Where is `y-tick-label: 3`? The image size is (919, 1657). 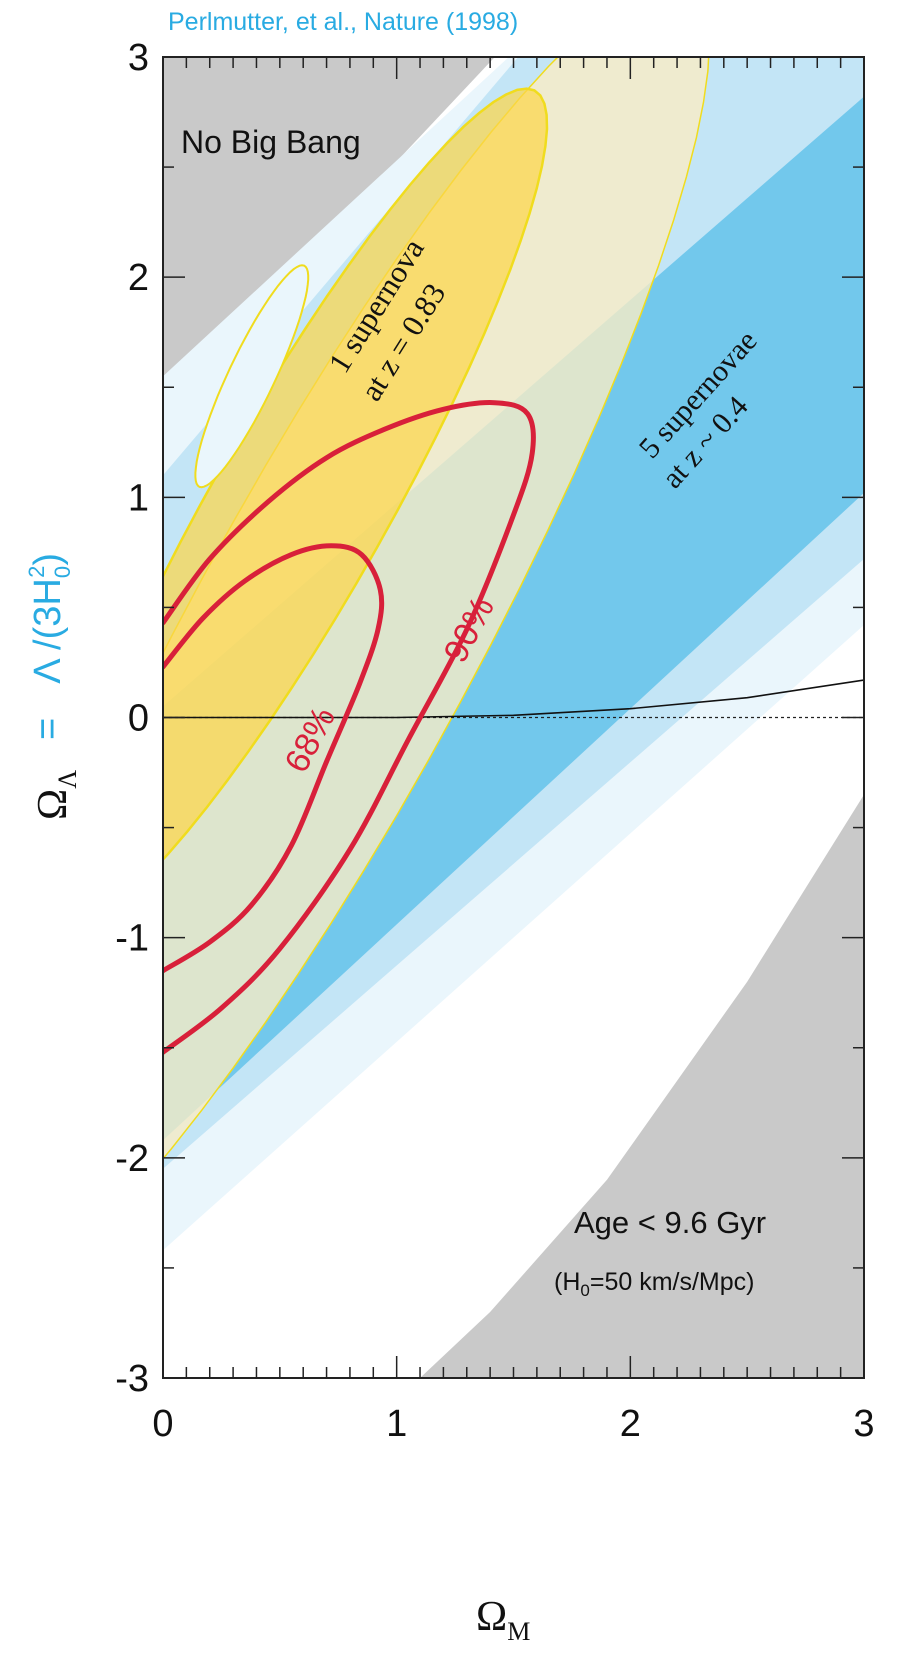 y-tick-label: 3 is located at coordinates (138, 58).